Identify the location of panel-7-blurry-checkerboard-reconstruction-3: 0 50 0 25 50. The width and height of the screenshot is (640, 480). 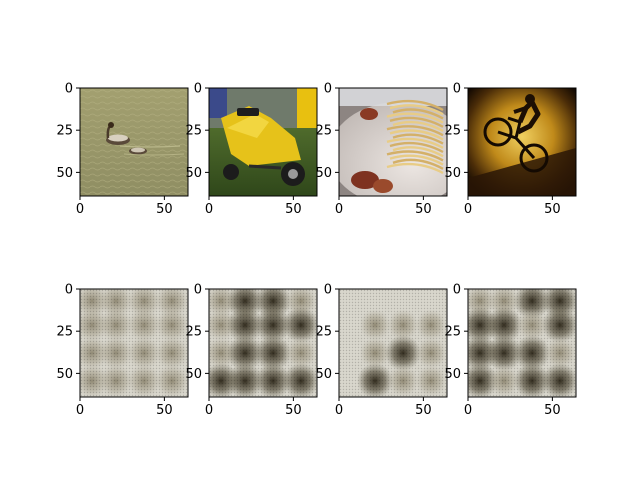
(381, 350).